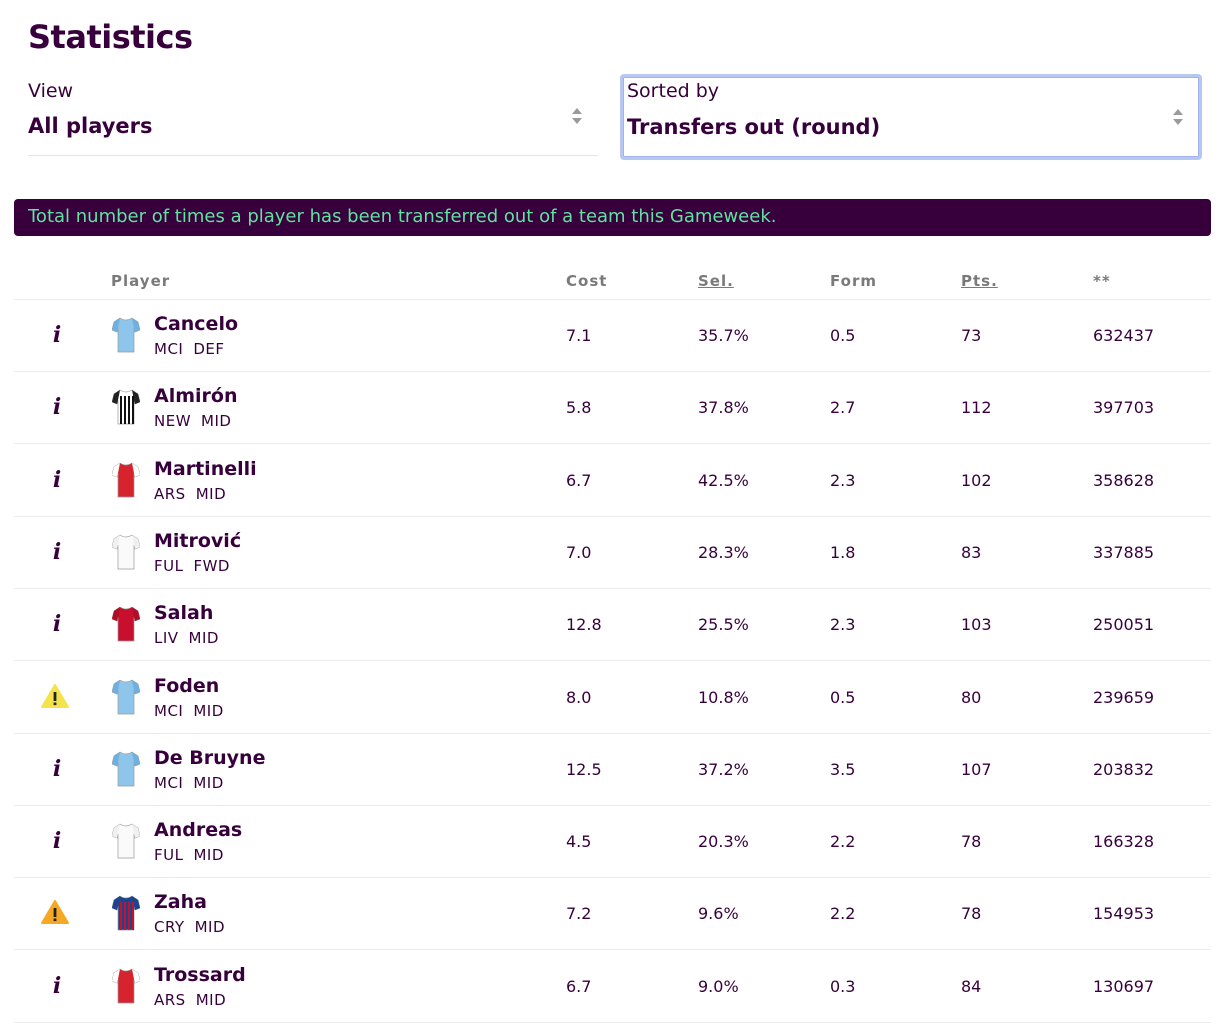 The height and width of the screenshot is (1024, 1229). Describe the element at coordinates (754, 127) in the screenshot. I see `sort-value: Transfers out (round)` at that location.